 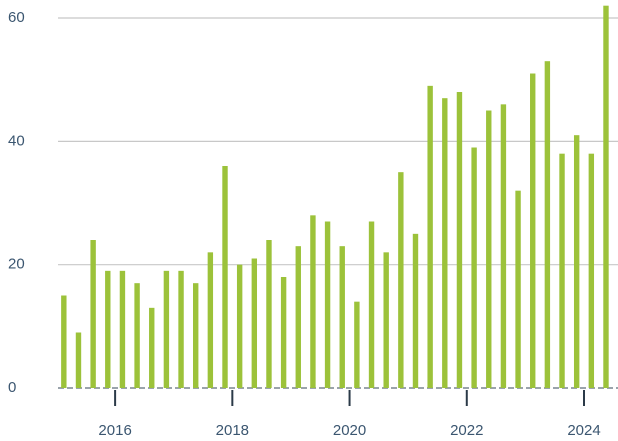 What do you see at coordinates (583, 430) in the screenshot?
I see `x-tick-label: 2024` at bounding box center [583, 430].